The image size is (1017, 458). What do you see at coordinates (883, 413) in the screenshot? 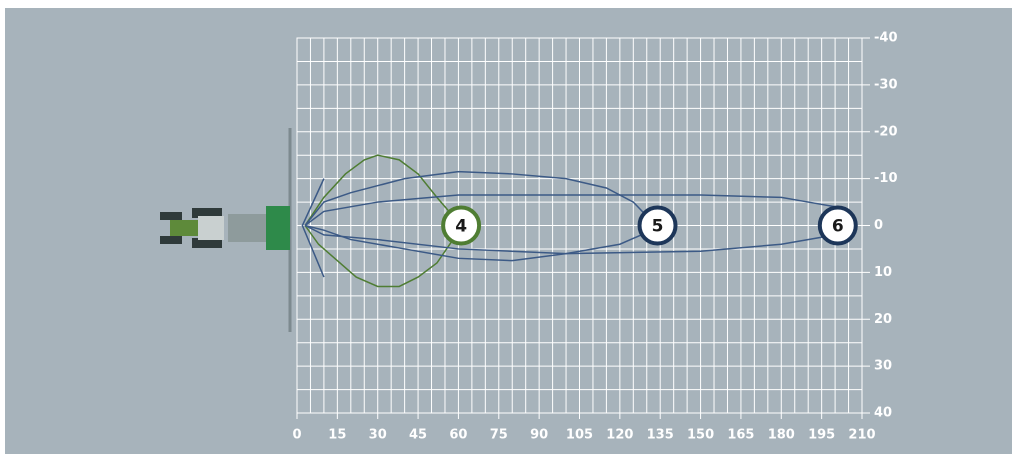
I see `y-tick-label: 40` at bounding box center [883, 413].